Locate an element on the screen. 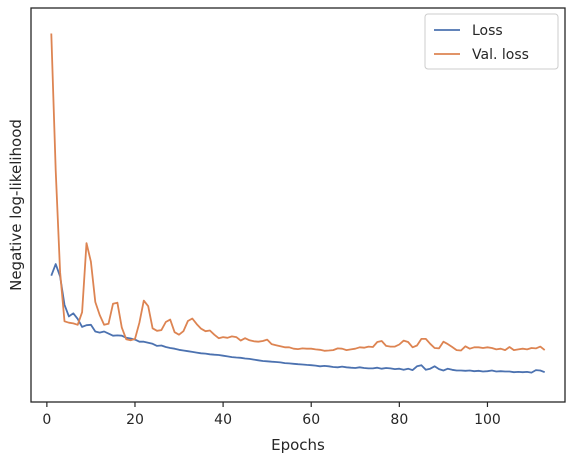 The width and height of the screenshot is (573, 463). legend: Loss Val. loss is located at coordinates (491, 41).